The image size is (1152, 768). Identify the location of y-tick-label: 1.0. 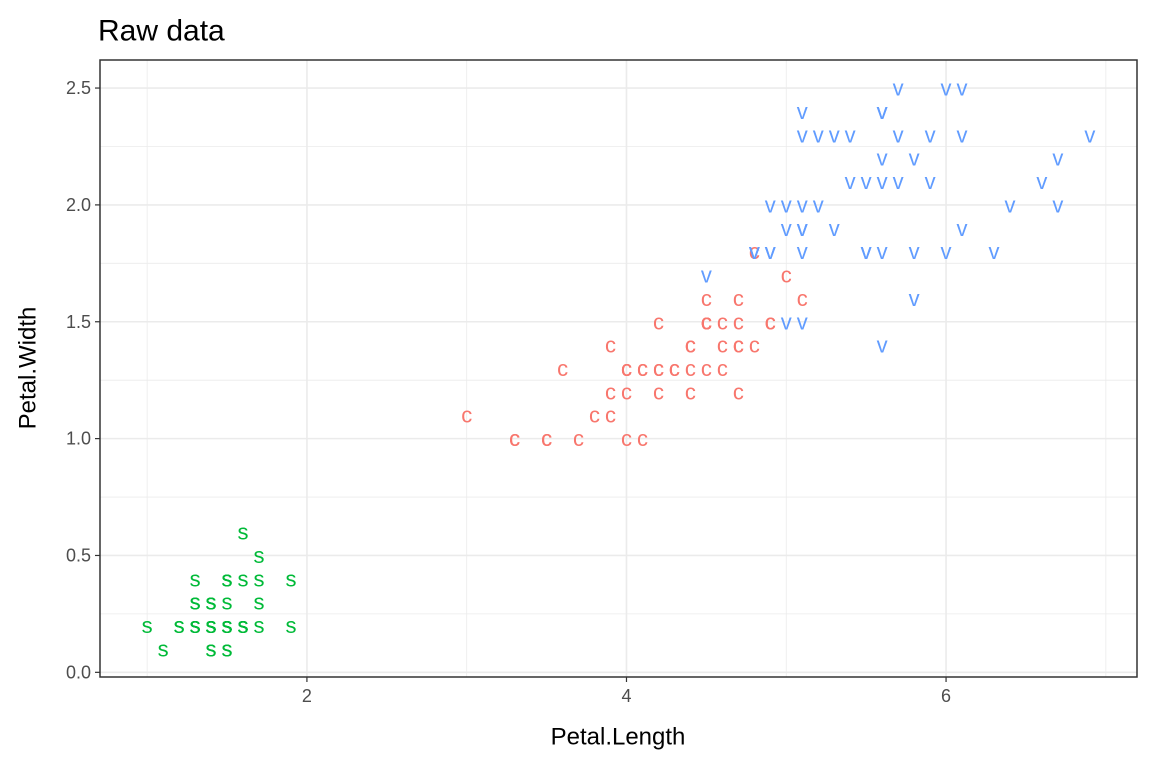
(78, 439).